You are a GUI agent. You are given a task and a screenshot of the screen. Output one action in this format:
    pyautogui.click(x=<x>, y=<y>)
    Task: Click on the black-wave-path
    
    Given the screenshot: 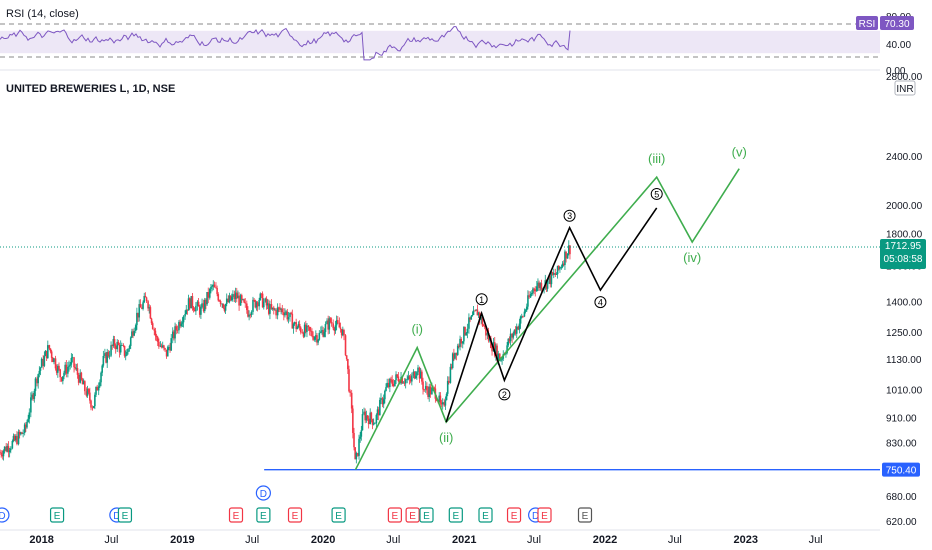 What is the action you would take?
    pyautogui.click(x=551, y=315)
    